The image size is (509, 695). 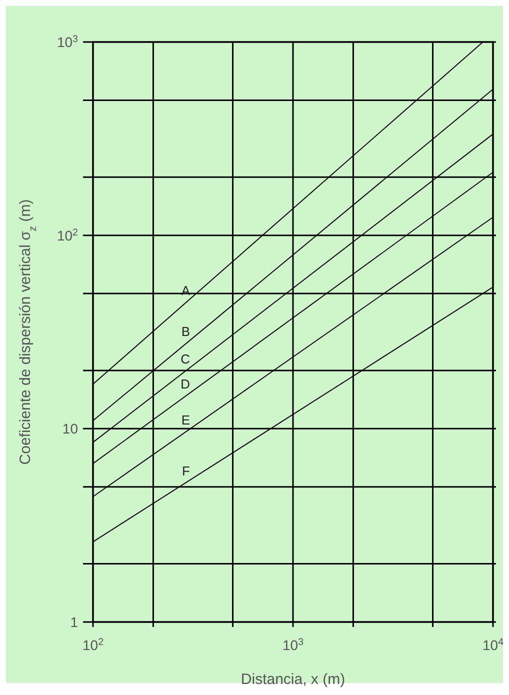 I want to click on x-tick-label: 10$^{4}$, so click(x=493, y=644).